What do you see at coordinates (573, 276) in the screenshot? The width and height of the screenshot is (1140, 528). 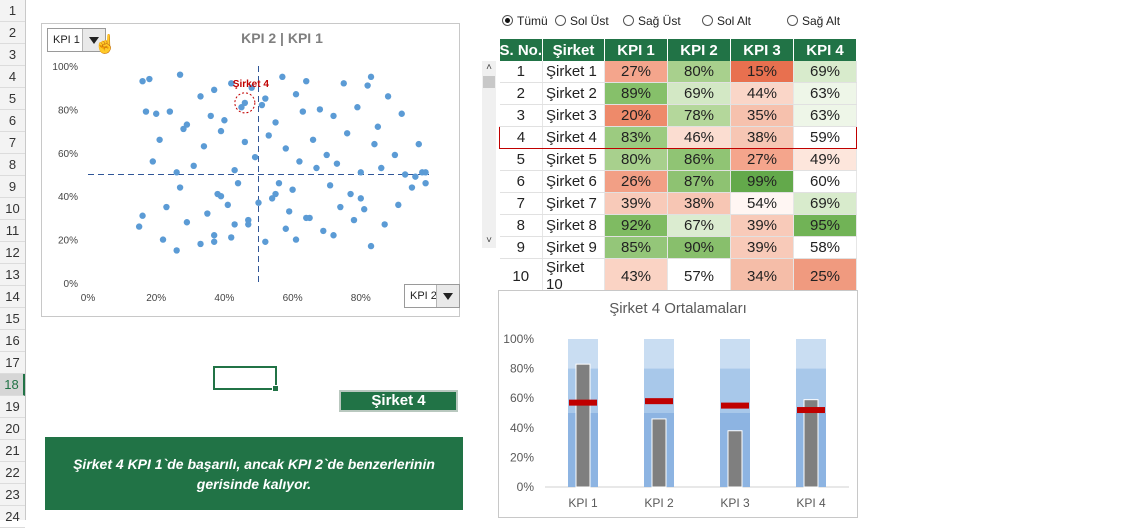 I see `company-name-cell: Şirket 10` at bounding box center [573, 276].